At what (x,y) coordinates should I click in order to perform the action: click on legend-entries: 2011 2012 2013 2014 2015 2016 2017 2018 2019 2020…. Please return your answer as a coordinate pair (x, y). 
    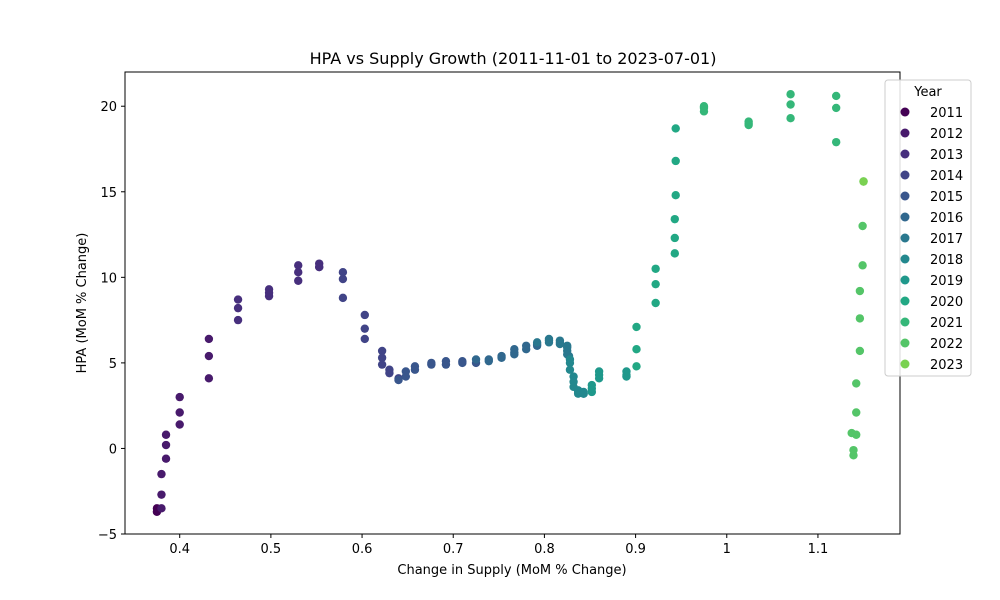
    Looking at the image, I should click on (931, 239).